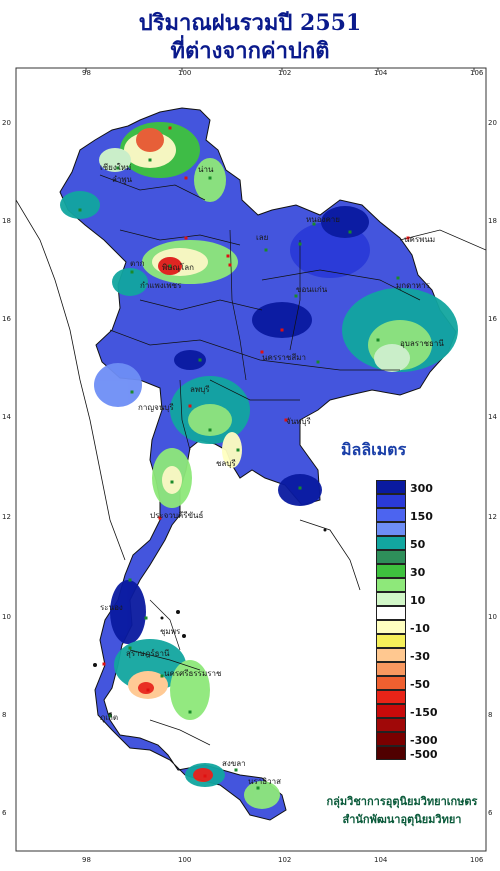 The height and width of the screenshot is (871, 500). What do you see at coordinates (262, 795) in the screenshot?
I see `patch-narathiwat` at bounding box center [262, 795].